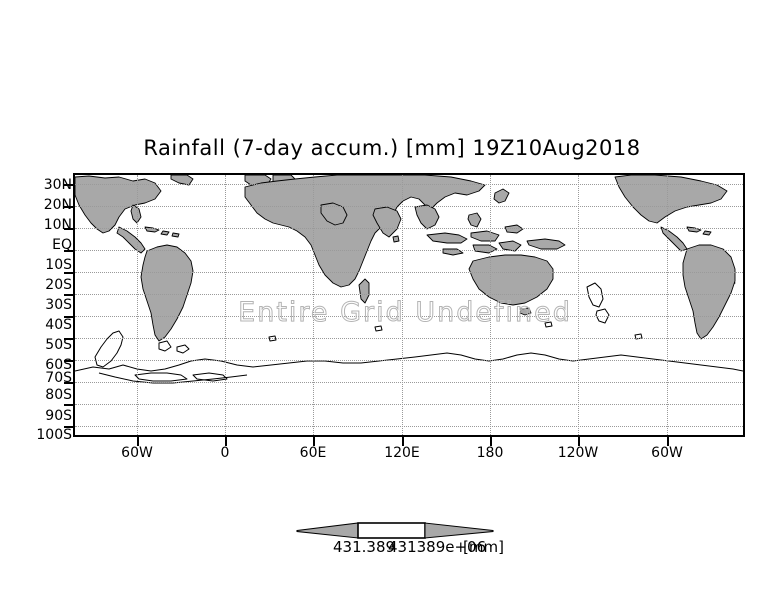 Image resolution: width=784 pixels, height=612 pixels. I want to click on colorbar-graphic, so click(395, 530).